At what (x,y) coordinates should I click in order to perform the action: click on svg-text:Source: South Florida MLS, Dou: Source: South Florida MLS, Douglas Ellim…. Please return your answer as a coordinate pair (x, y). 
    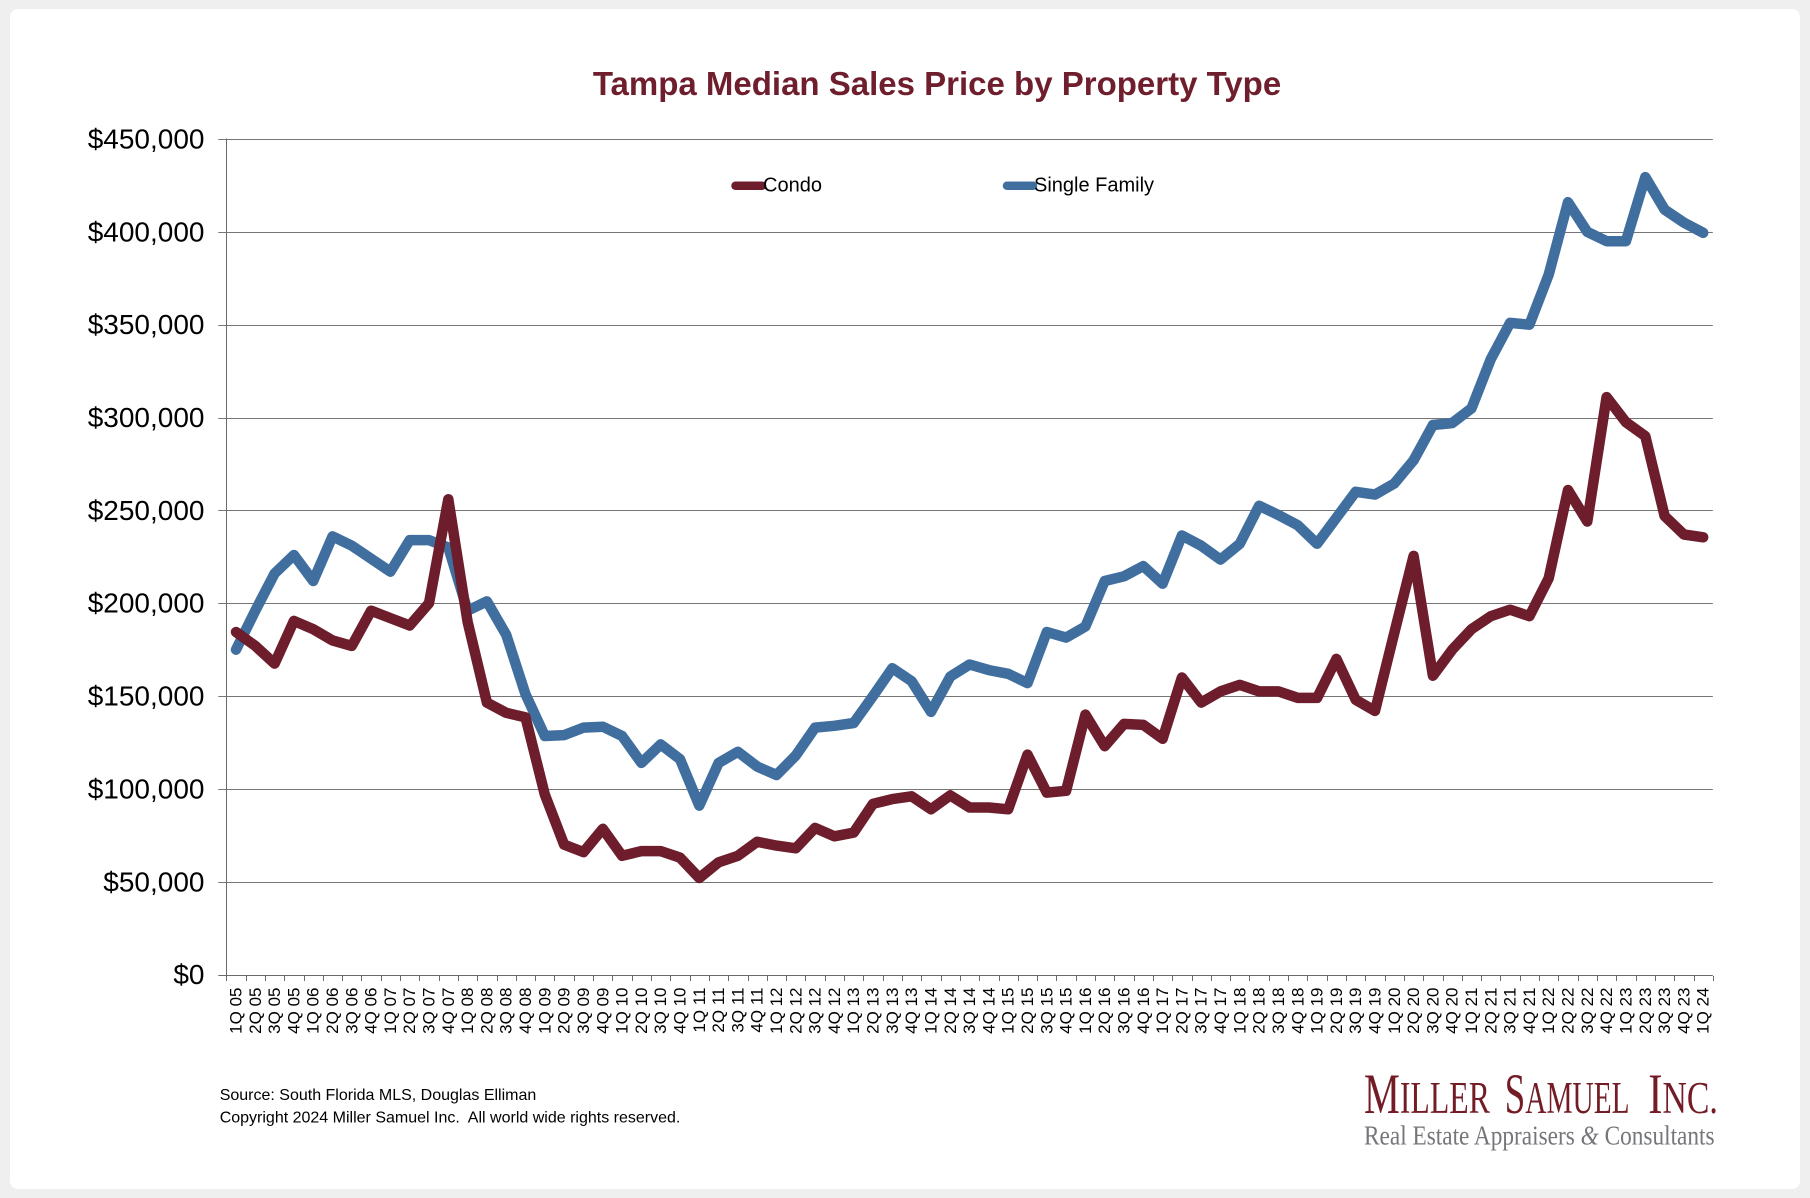
    Looking at the image, I should click on (378, 1095).